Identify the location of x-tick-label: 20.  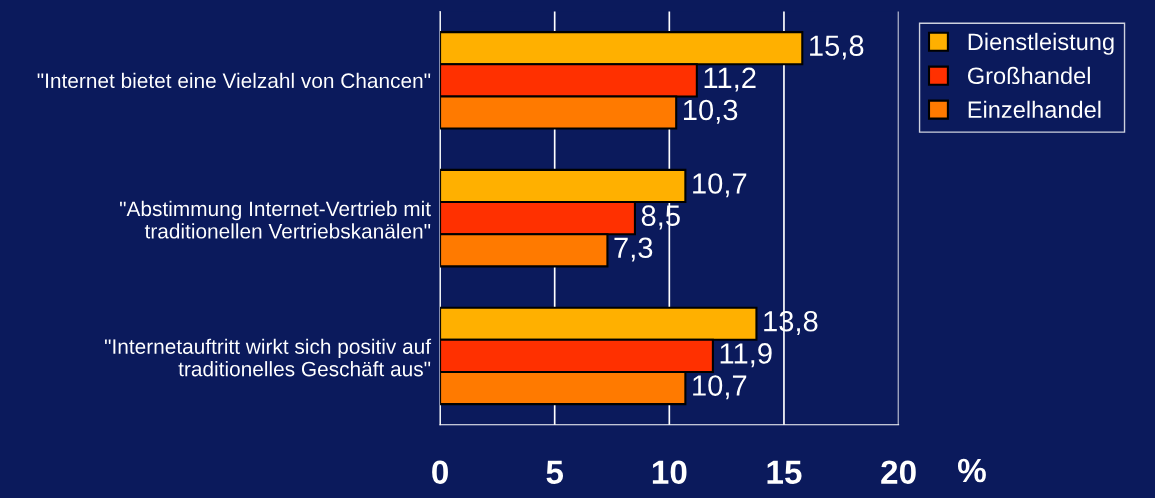
(898, 472).